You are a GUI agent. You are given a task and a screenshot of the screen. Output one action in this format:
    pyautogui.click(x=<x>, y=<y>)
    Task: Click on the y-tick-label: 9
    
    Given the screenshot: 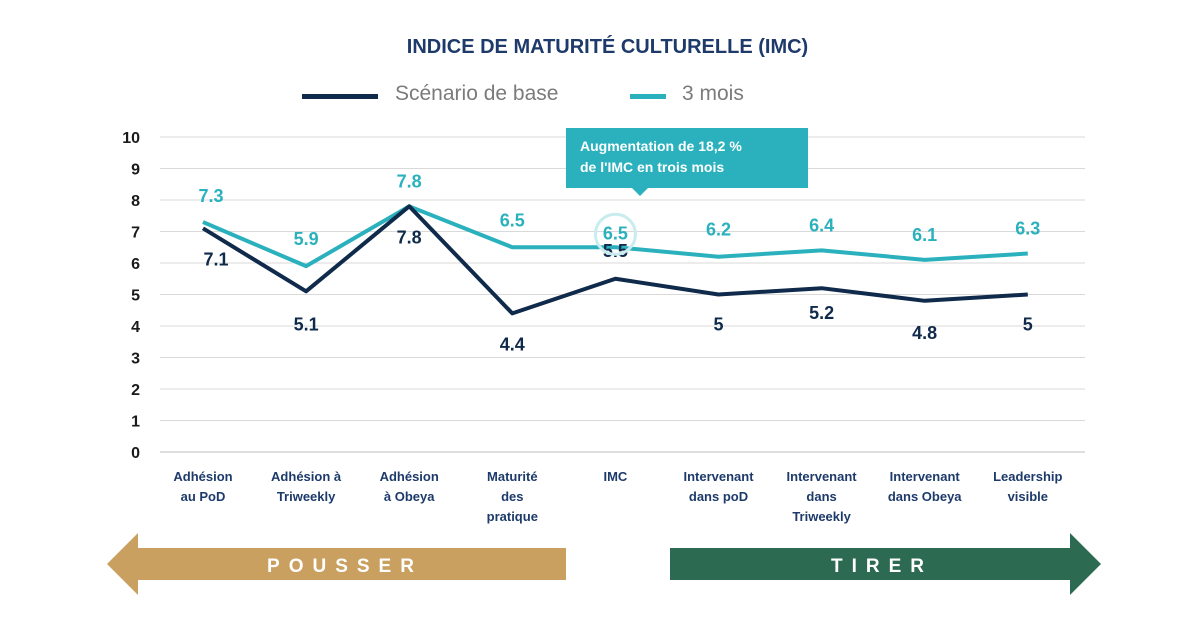 What is the action you would take?
    pyautogui.click(x=135, y=170)
    